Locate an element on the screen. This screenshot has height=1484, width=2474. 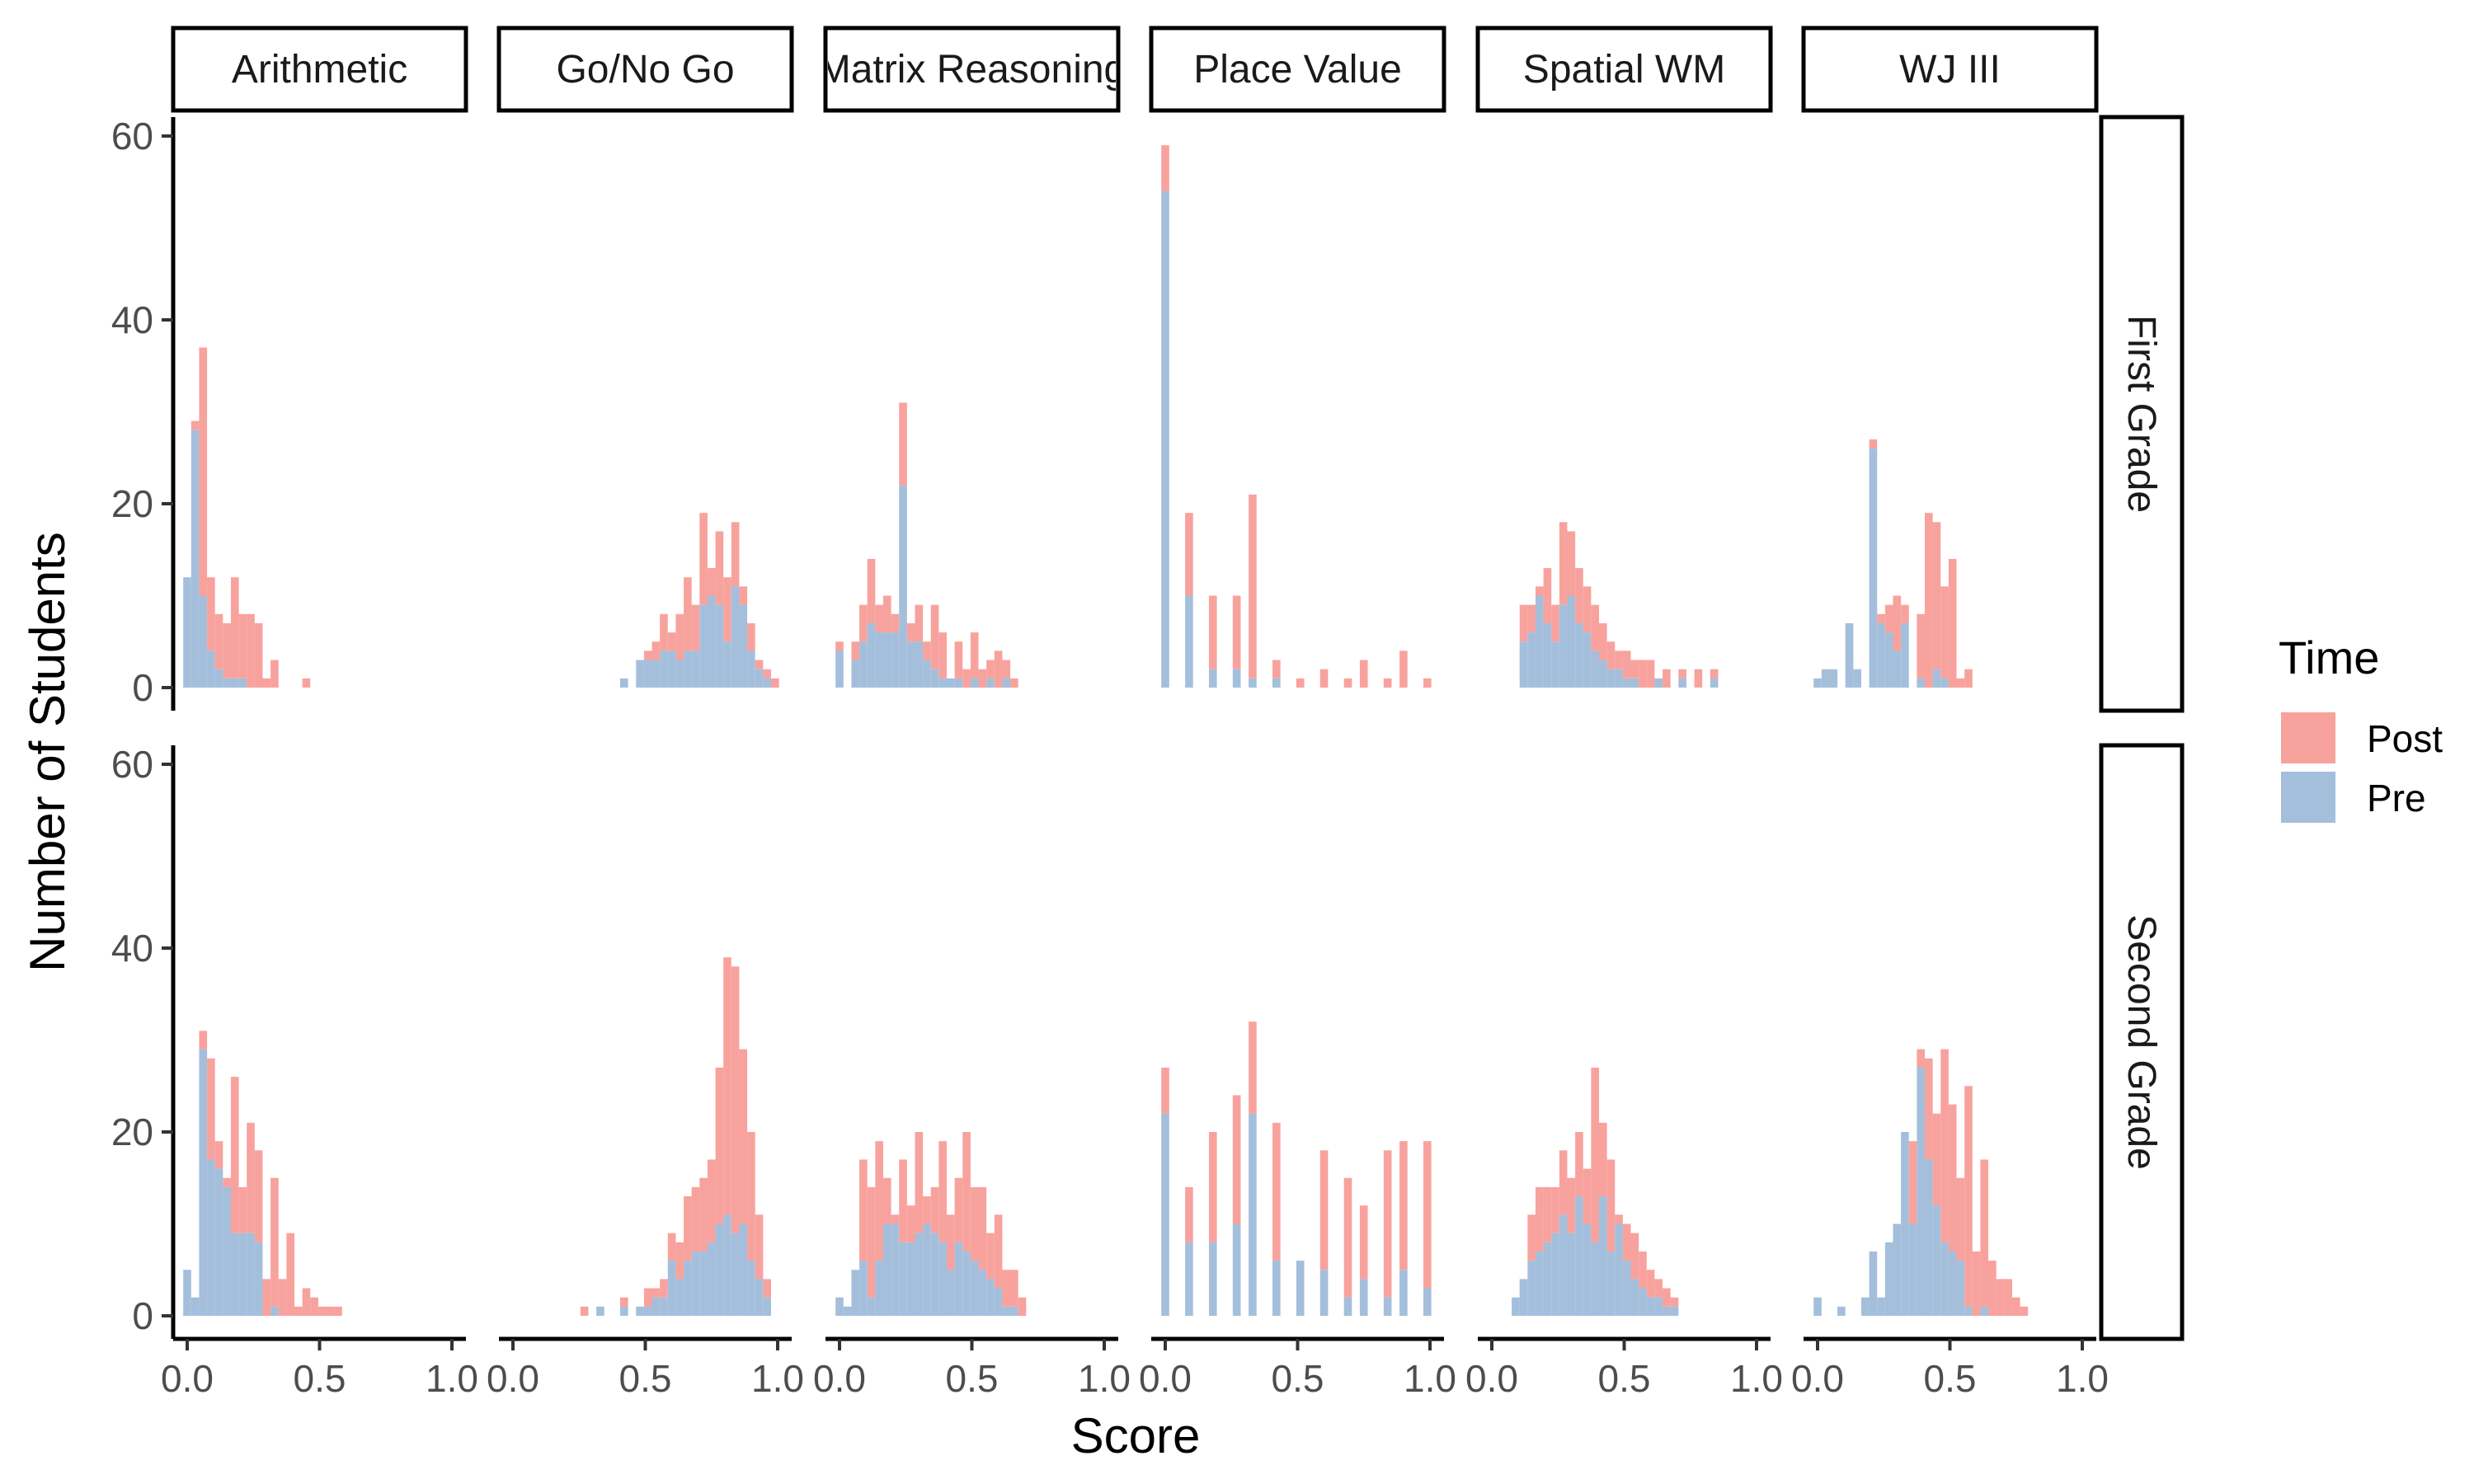
panel-first-grade-place-value is located at coordinates (1296, 416).